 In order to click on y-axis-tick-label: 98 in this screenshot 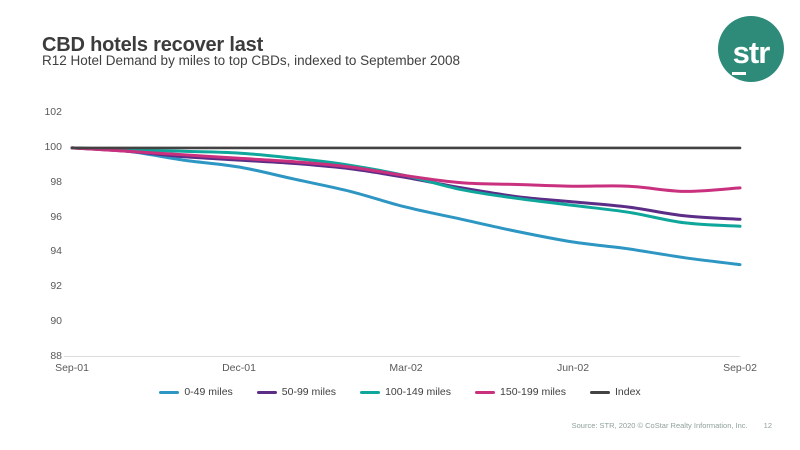, I will do `click(56, 181)`.